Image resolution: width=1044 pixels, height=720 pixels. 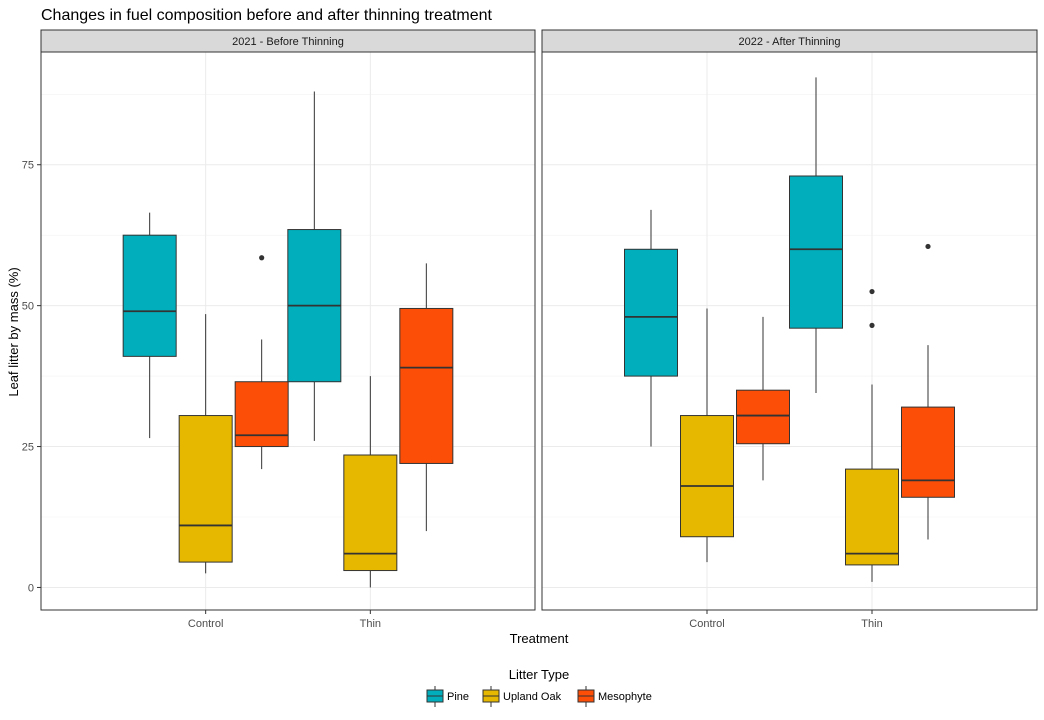 I want to click on facet-strip-label: 2022 - After Thinning, so click(x=790, y=42).